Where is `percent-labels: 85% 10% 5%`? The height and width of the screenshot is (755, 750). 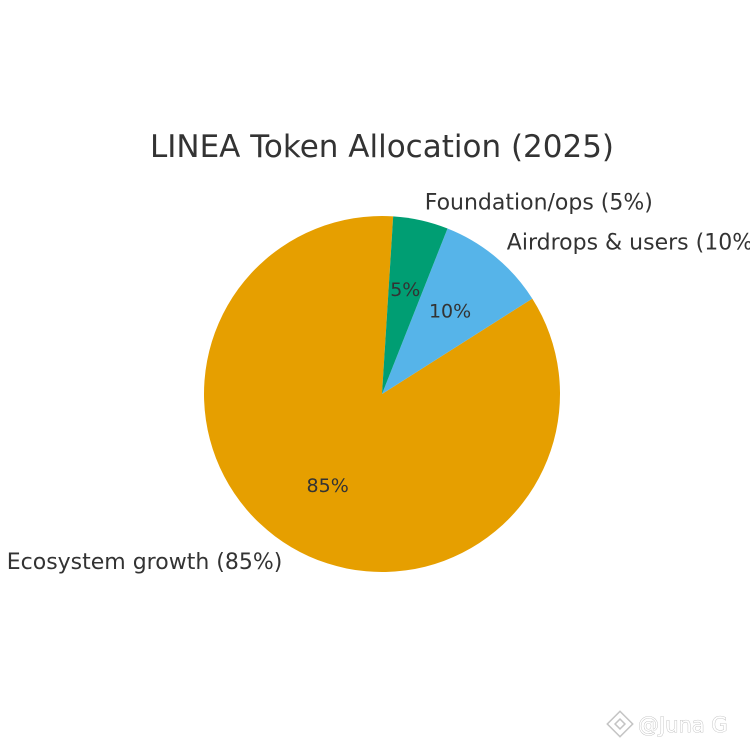 percent-labels: 85% 10% 5% is located at coordinates (389, 388).